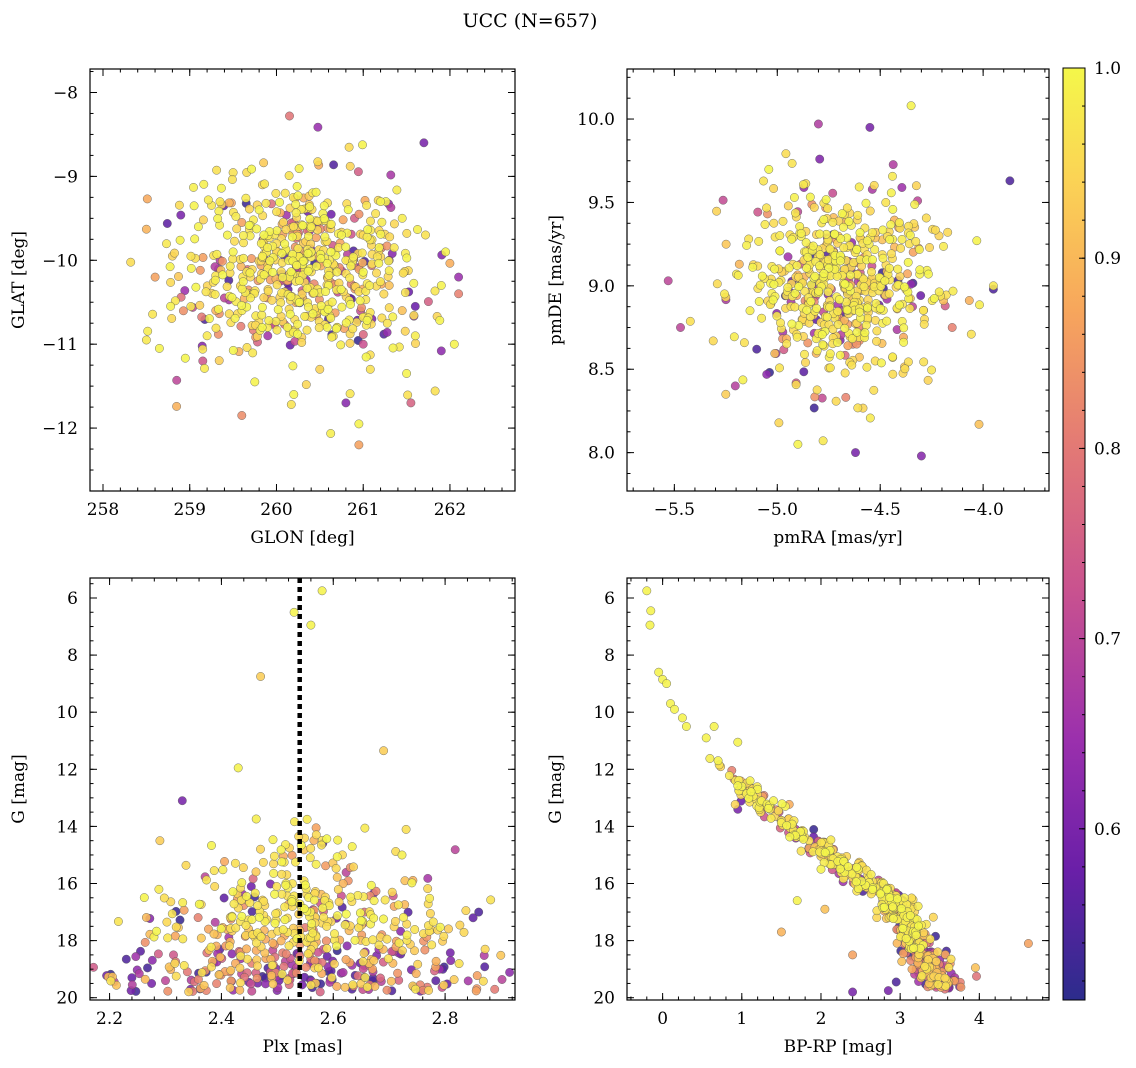 The height and width of the screenshot is (1068, 1136). I want to click on x-tick-label: 4, so click(979, 1019).